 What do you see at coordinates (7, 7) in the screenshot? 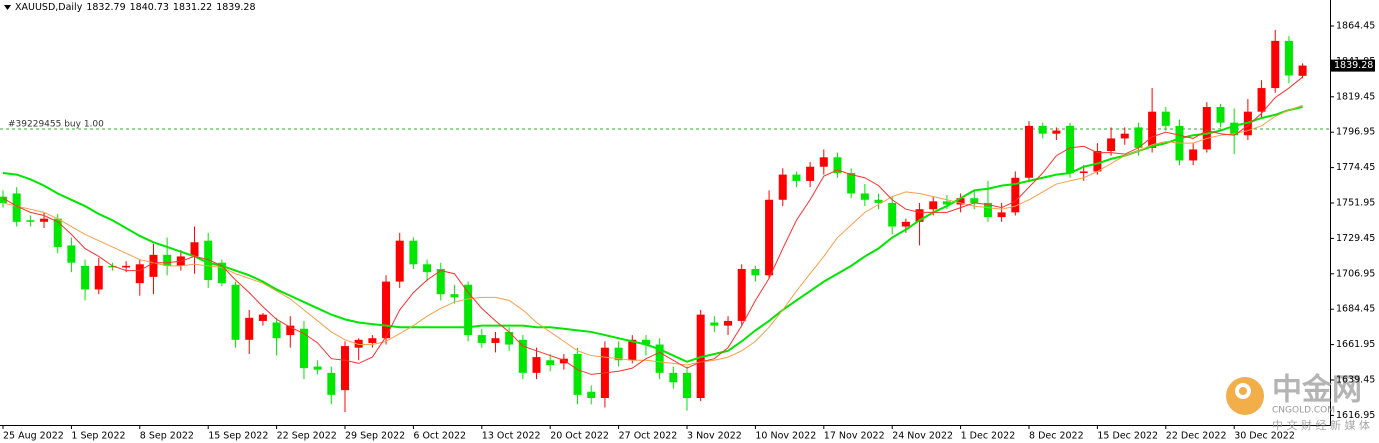
I see `menu-arrow` at bounding box center [7, 7].